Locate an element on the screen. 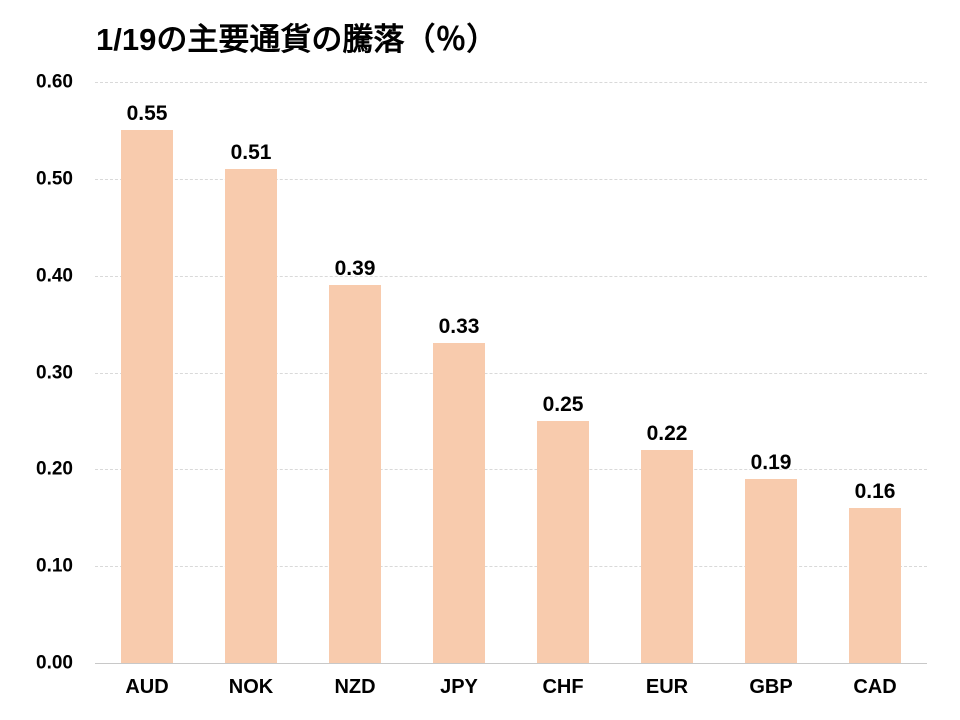 The image size is (960, 720). x-category-label: CHF is located at coordinates (563, 687).